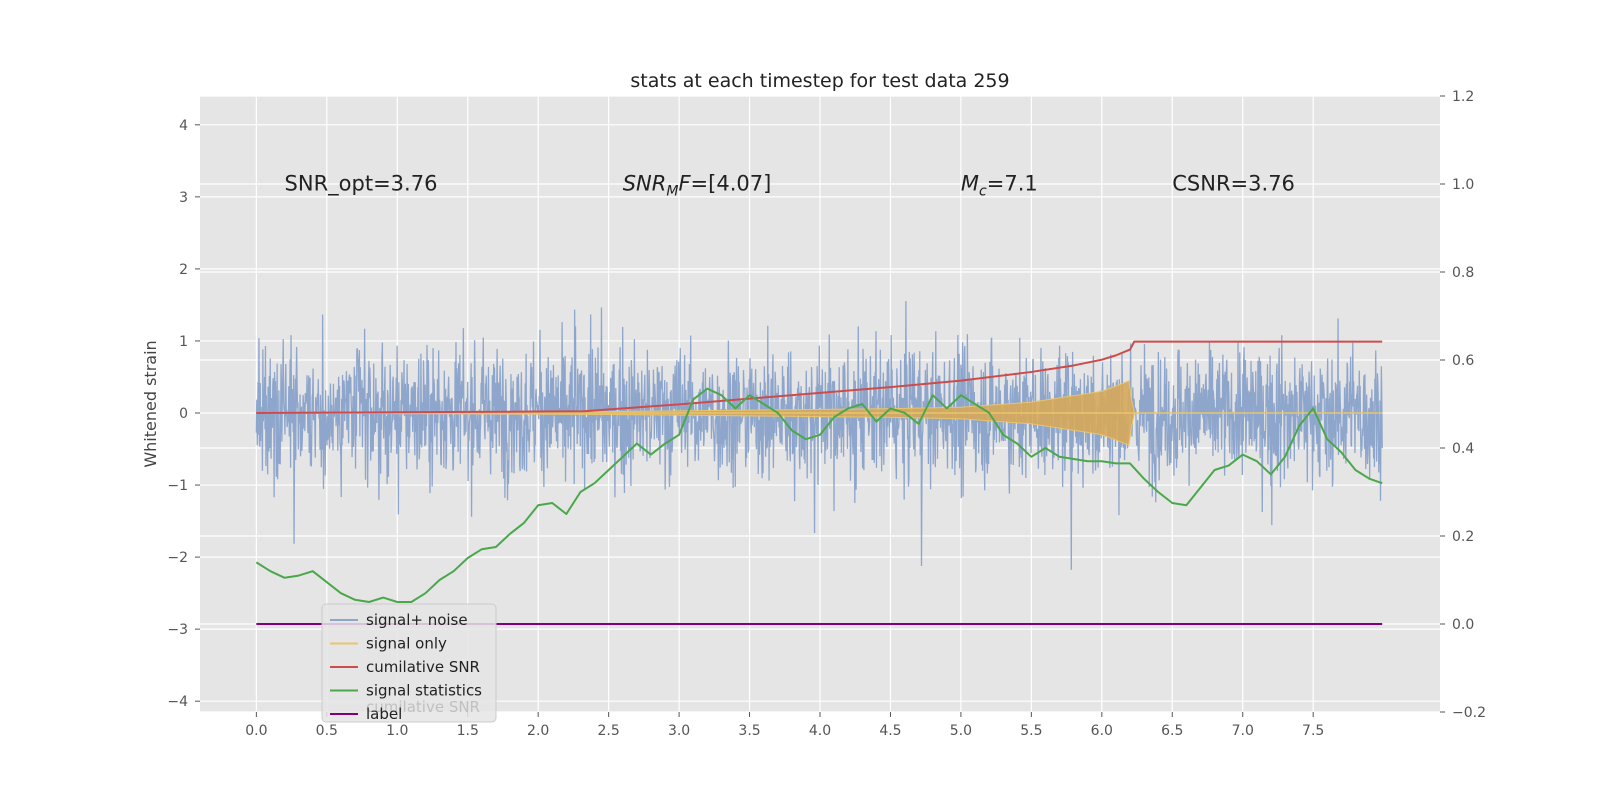 This screenshot has height=800, width=1600. Describe the element at coordinates (361, 183) in the screenshot. I see `annotation-0: SNR_opt=3.76` at that location.